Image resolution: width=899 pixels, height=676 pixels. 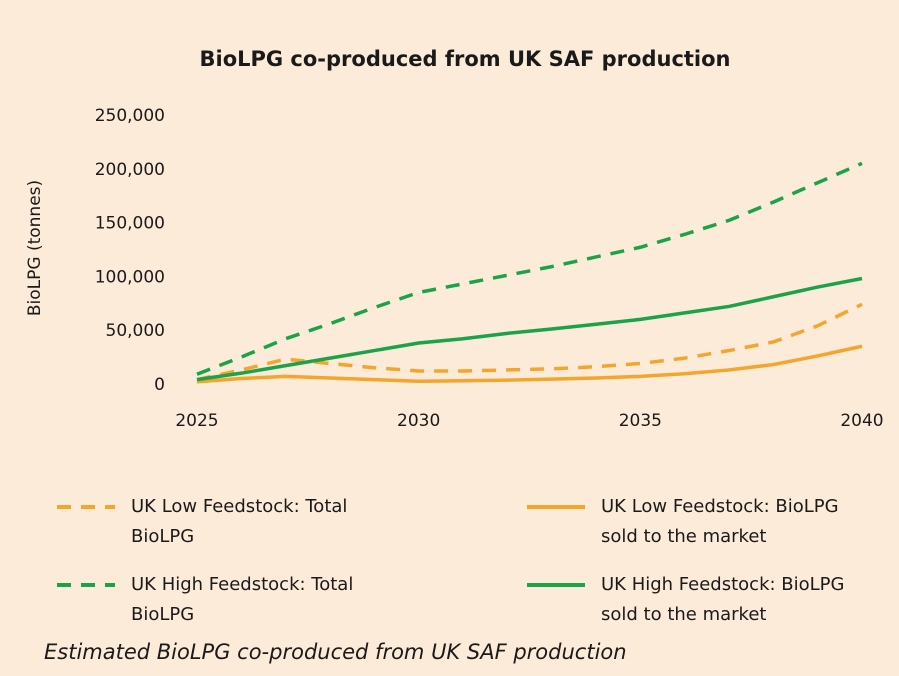 What do you see at coordinates (239, 521) in the screenshot?
I see `legend-label: UK Low Feedstock: Total BioLPG` at bounding box center [239, 521].